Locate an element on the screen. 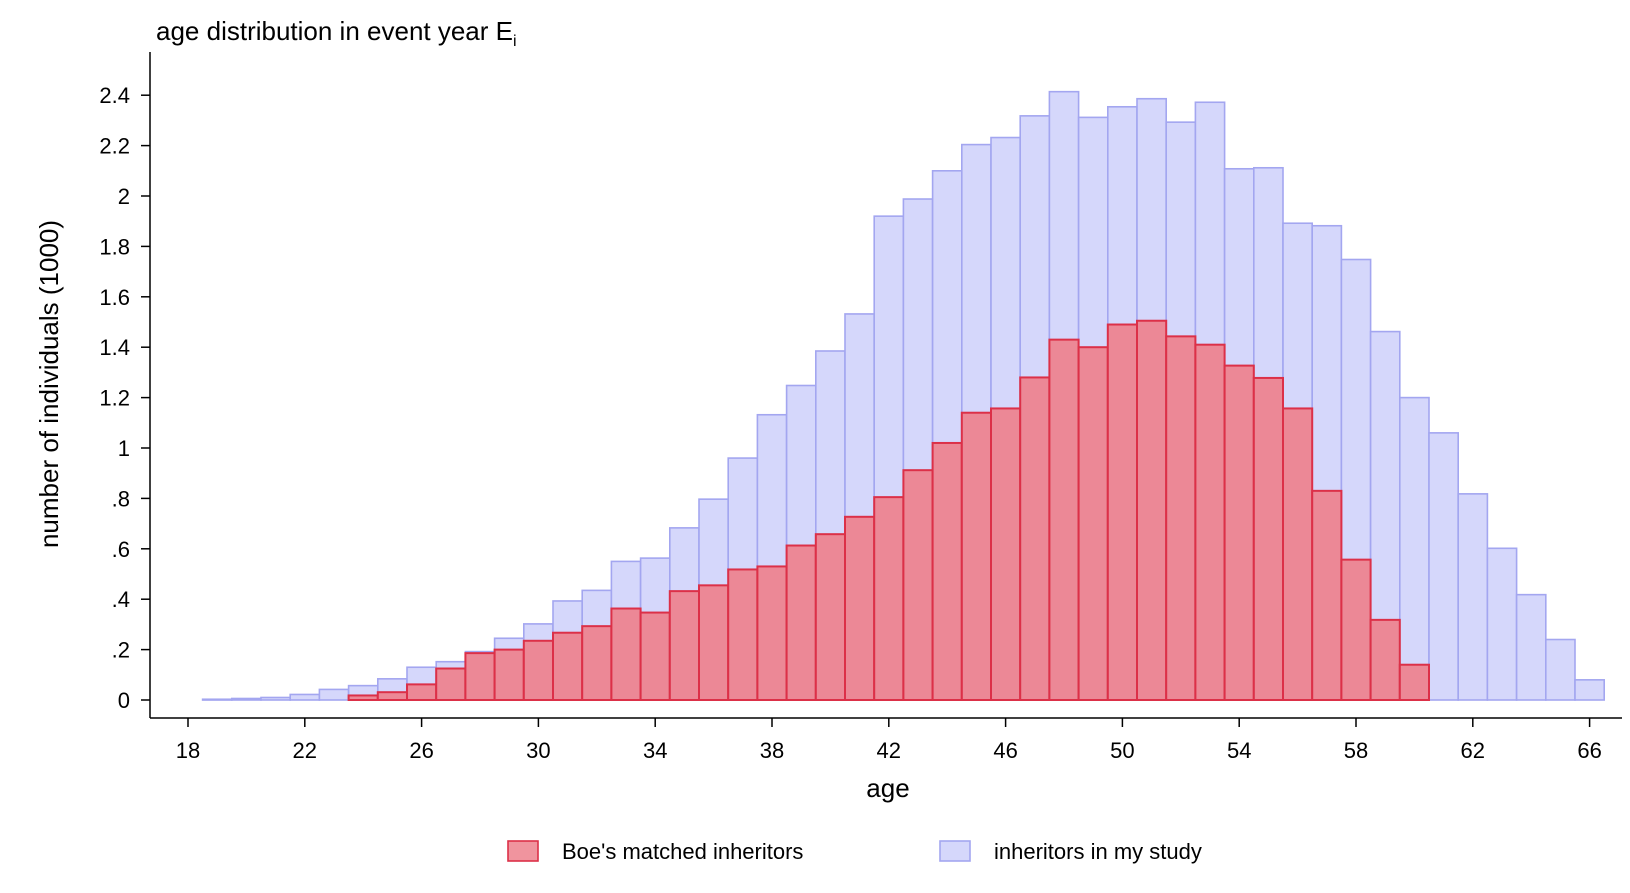  x-tick-label: 46 is located at coordinates (1005, 750).